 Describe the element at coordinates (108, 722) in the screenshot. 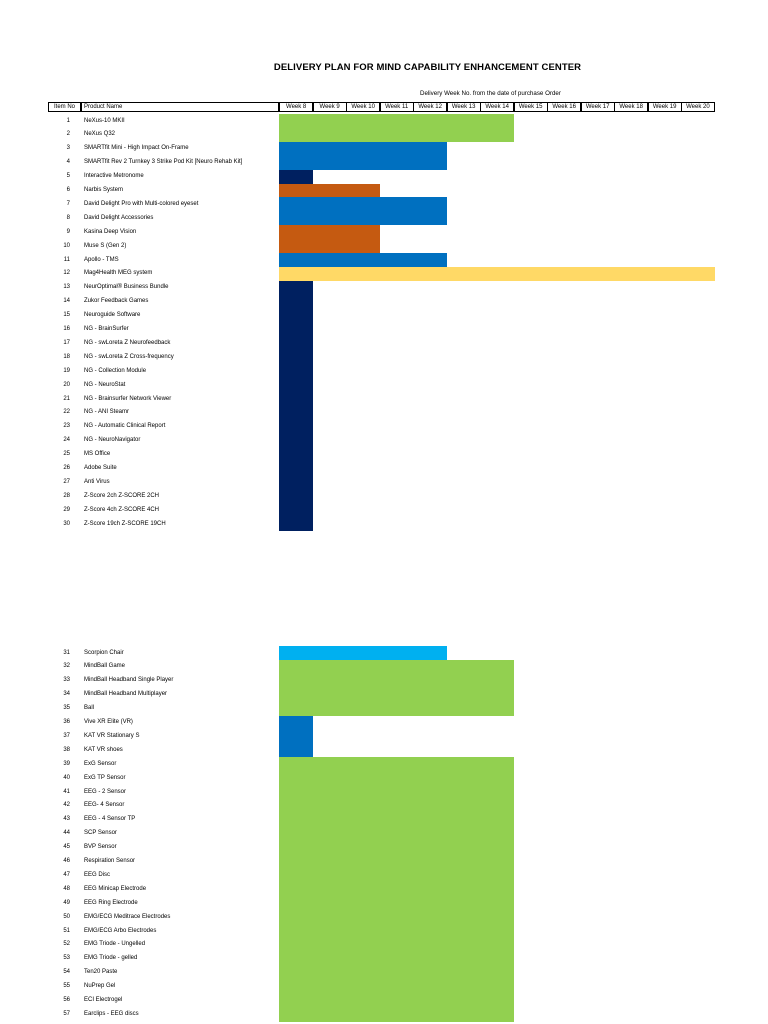

I see `product-name: Vive XR Elite (VR)` at that location.